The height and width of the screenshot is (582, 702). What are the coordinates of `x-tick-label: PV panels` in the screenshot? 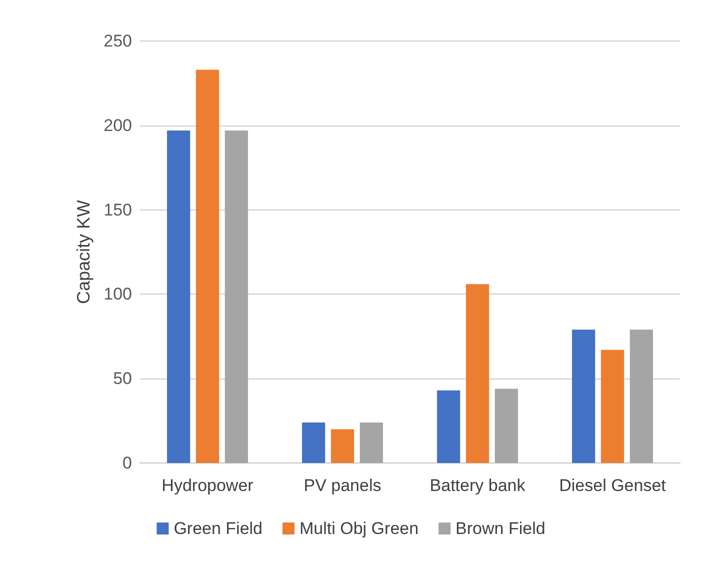 It's located at (343, 485).